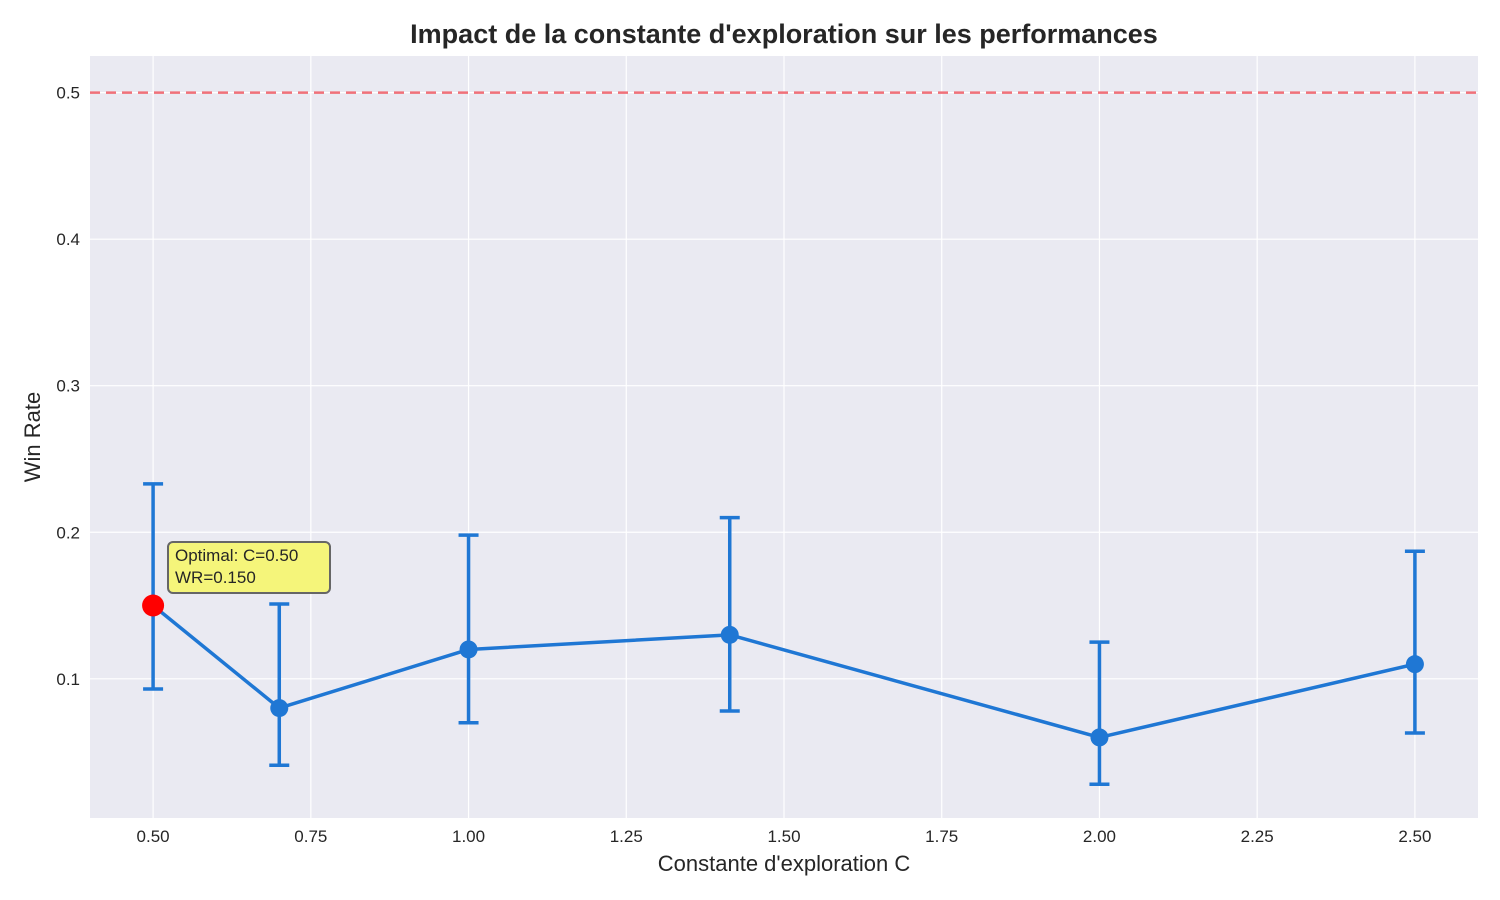 This screenshot has height=900, width=1500. What do you see at coordinates (153, 605) in the screenshot?
I see `optimal-point` at bounding box center [153, 605].